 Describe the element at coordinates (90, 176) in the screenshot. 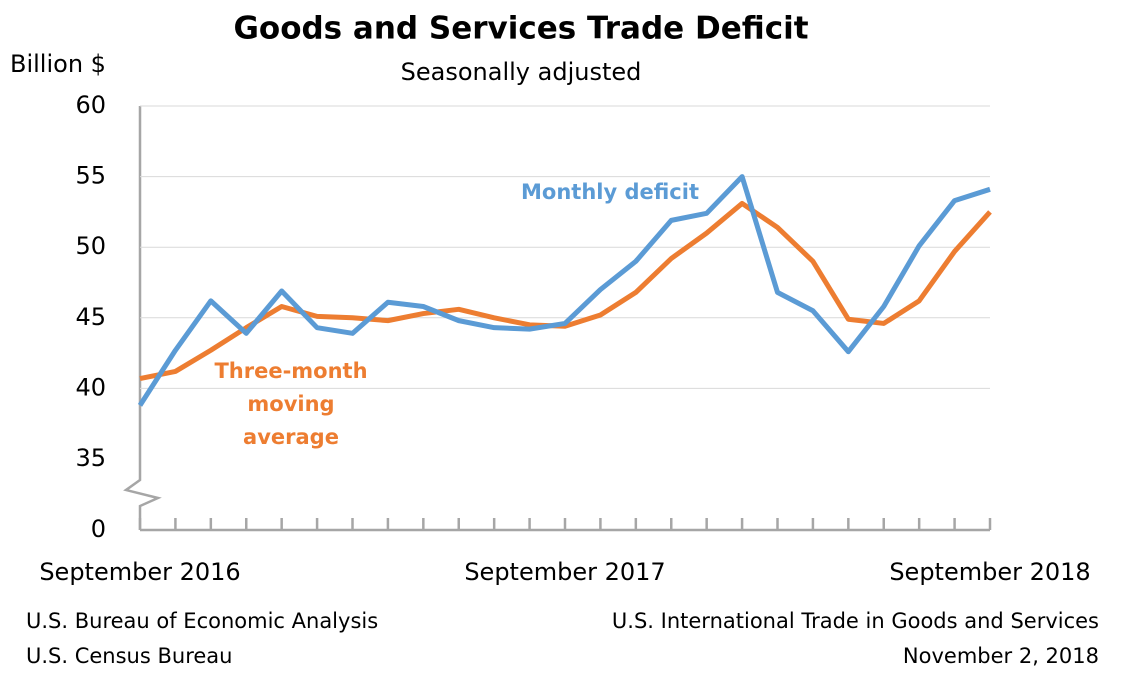

I see `y-tick-label: 55` at that location.